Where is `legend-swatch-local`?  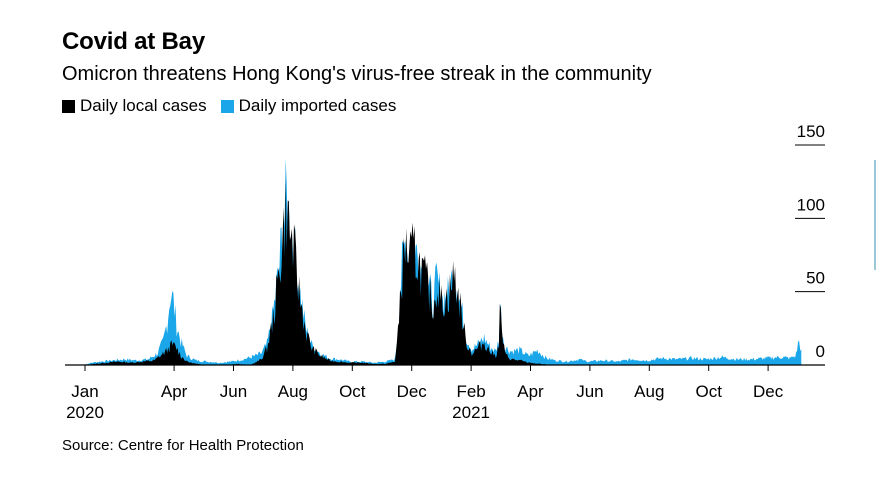
legend-swatch-local is located at coordinates (68, 106).